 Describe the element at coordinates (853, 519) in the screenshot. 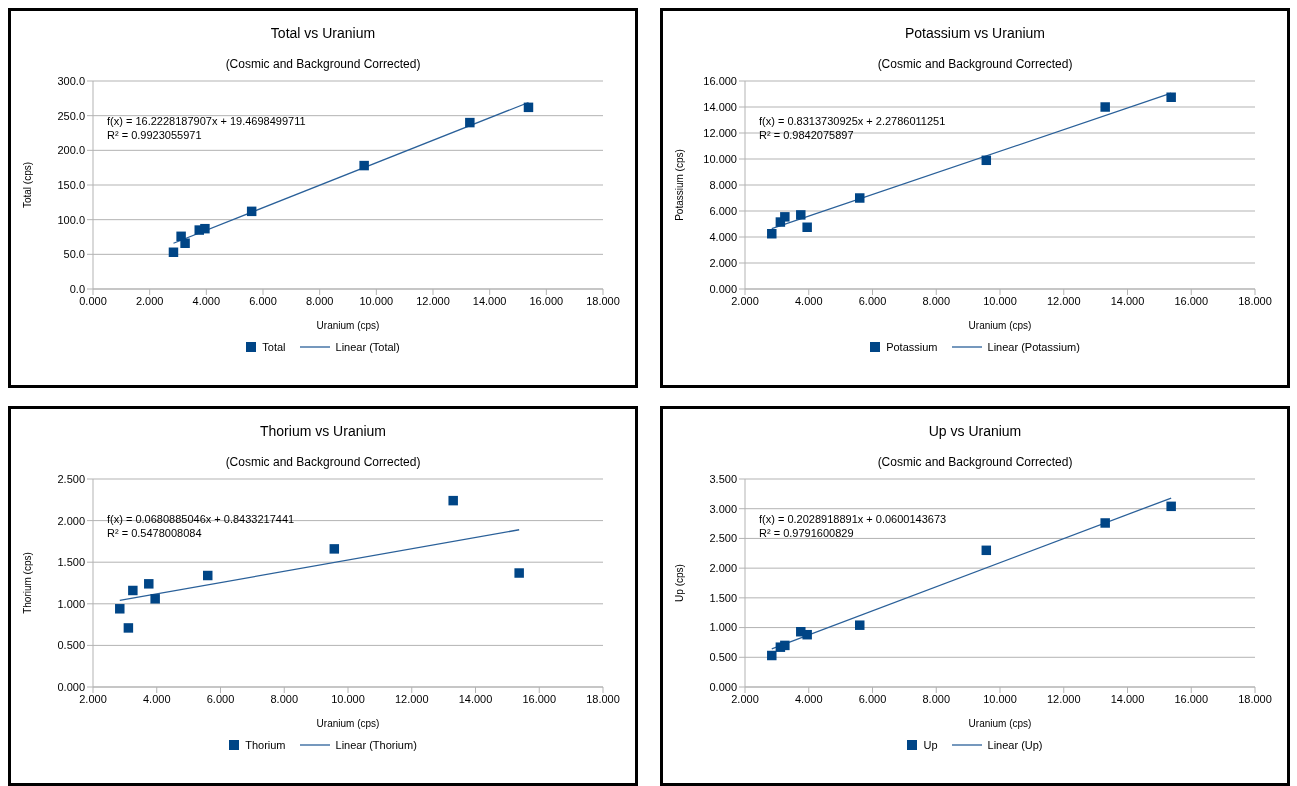

I see `annotation: f(x) = 0.2028918891x + 0.0600143673` at that location.